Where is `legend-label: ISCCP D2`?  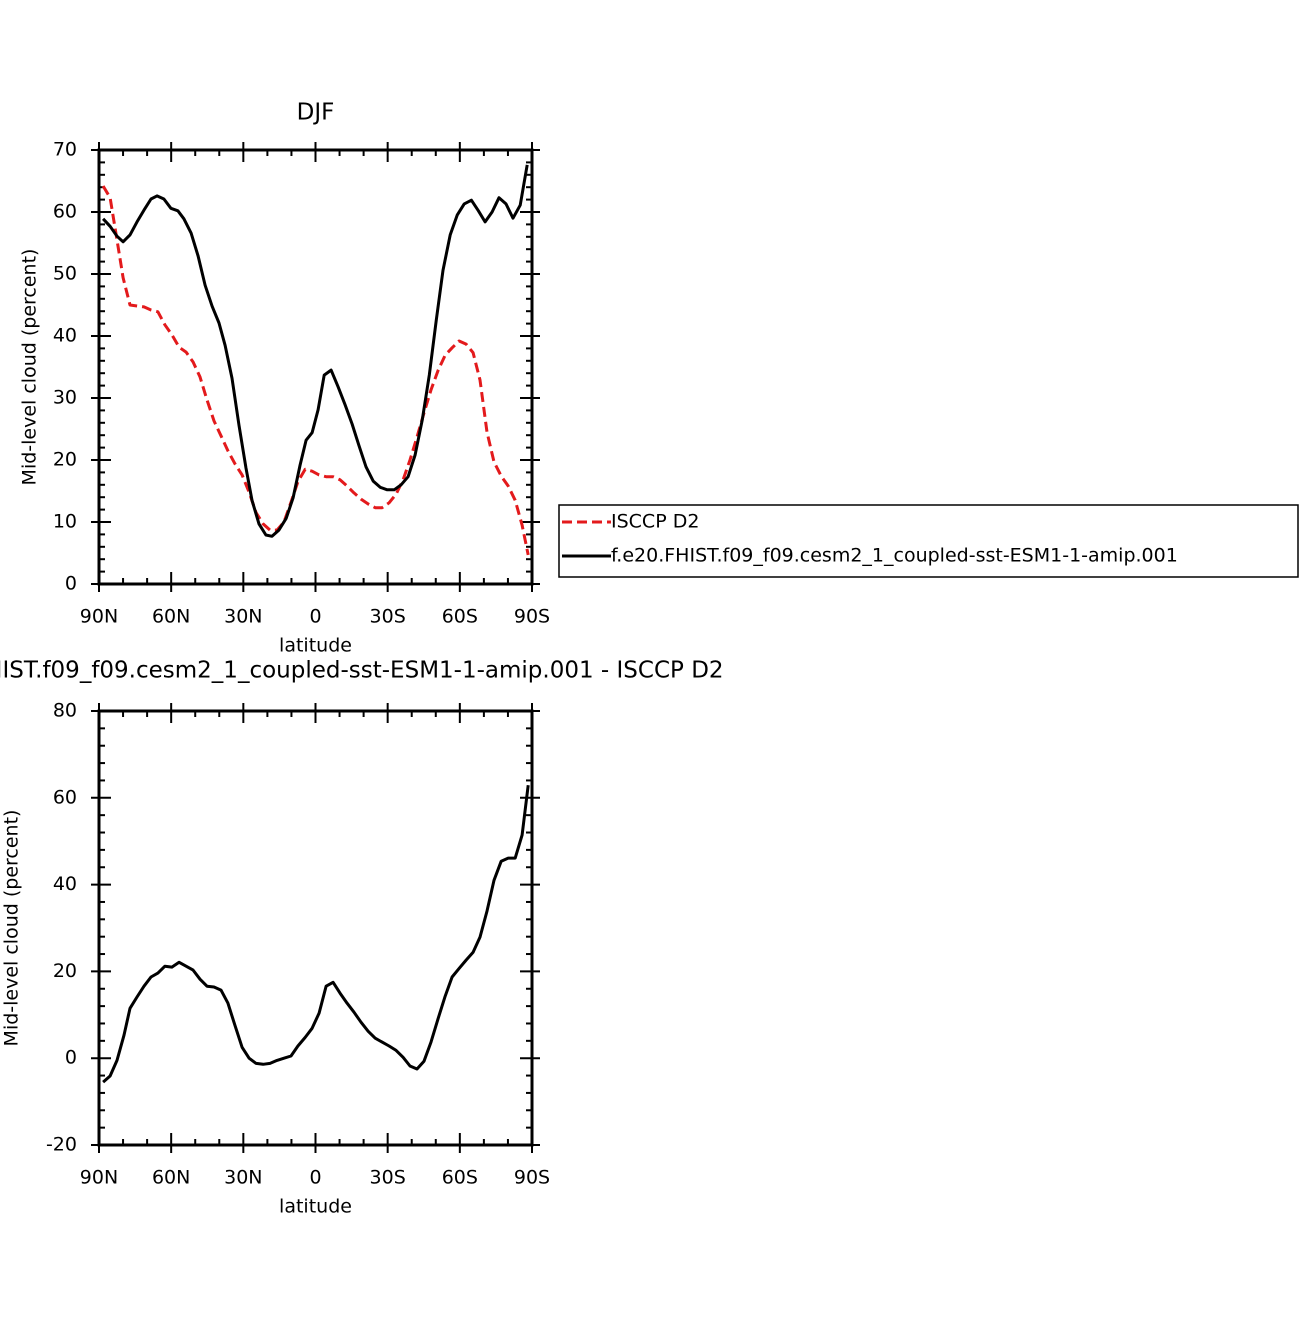
legend-label: ISCCP D2 is located at coordinates (655, 522).